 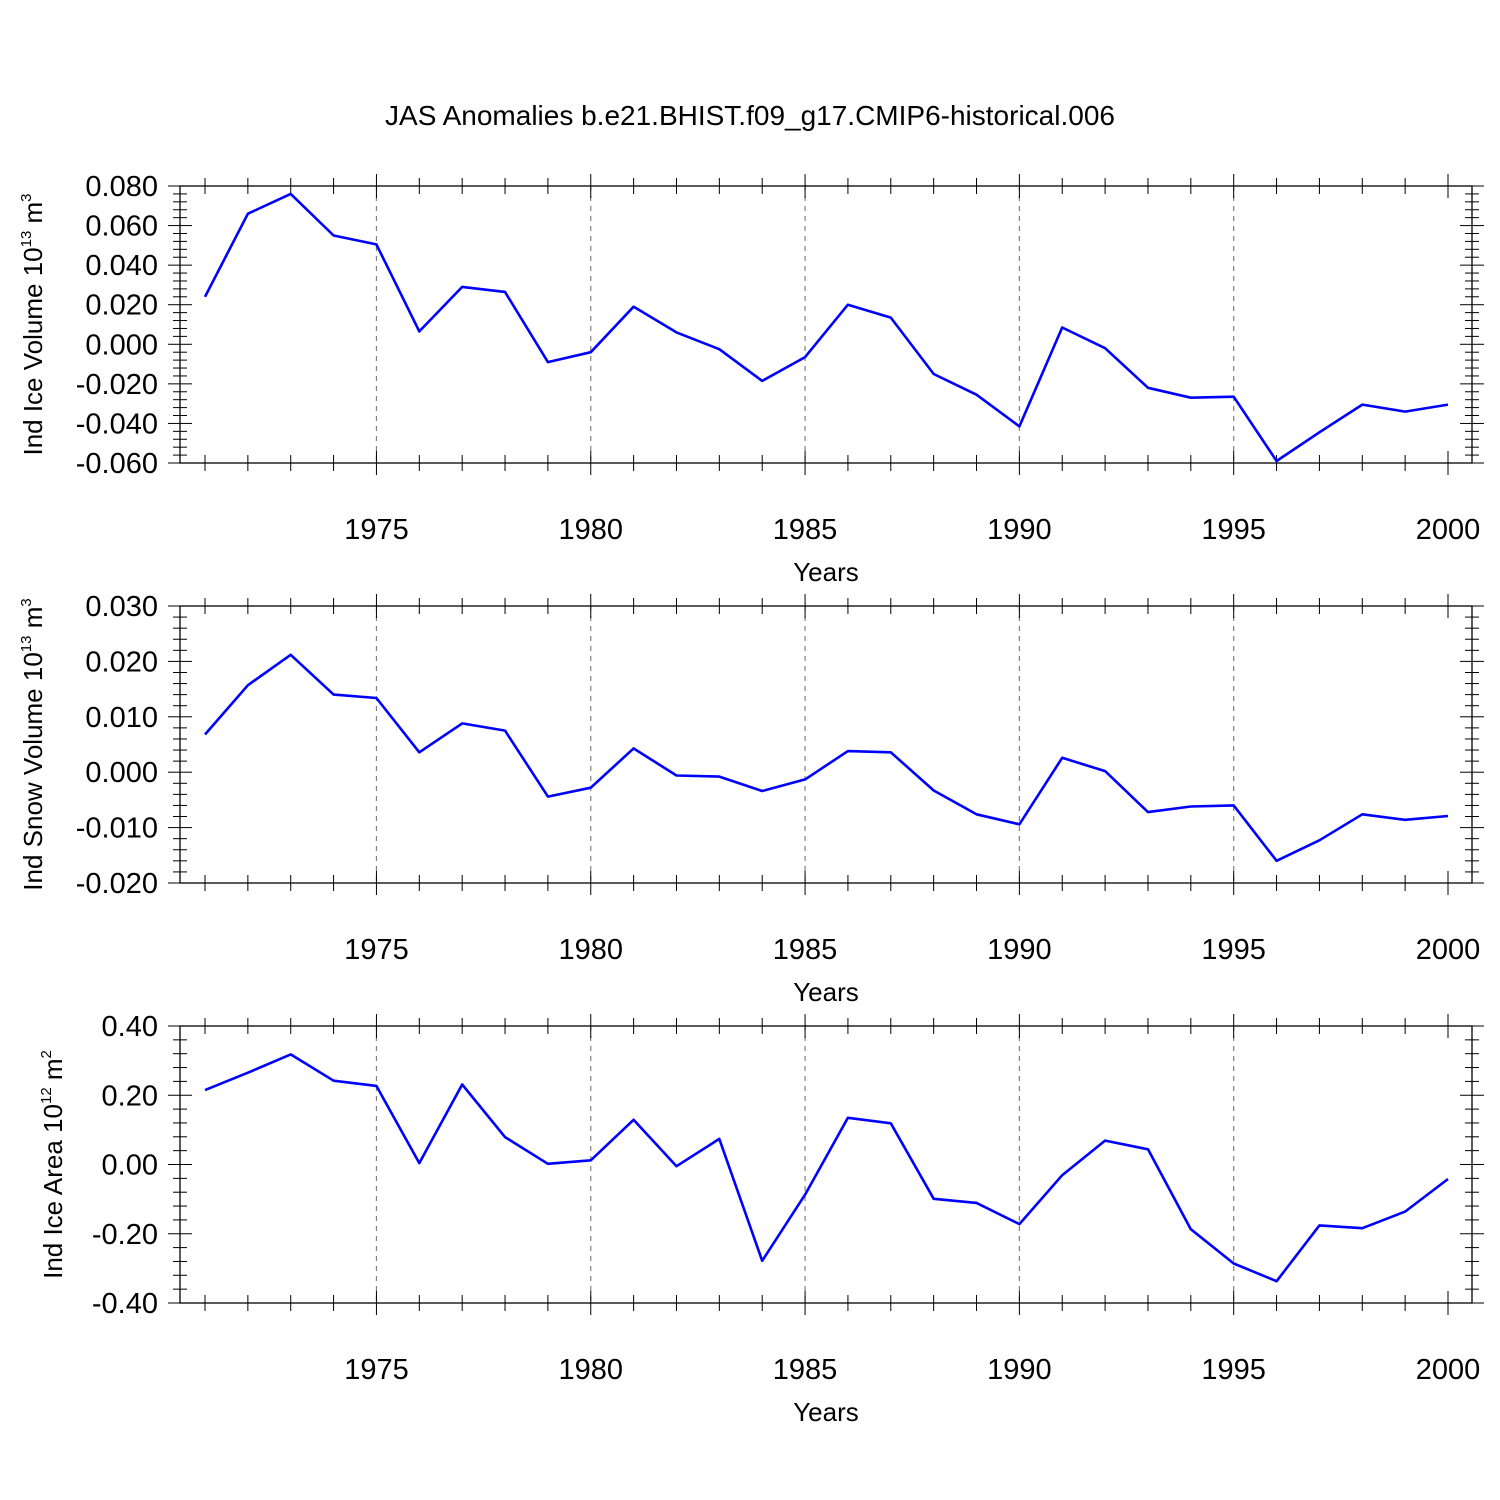 What do you see at coordinates (33, 744) in the screenshot?
I see `y-axis-label: Ind Snow Volume 1013 m3` at bounding box center [33, 744].